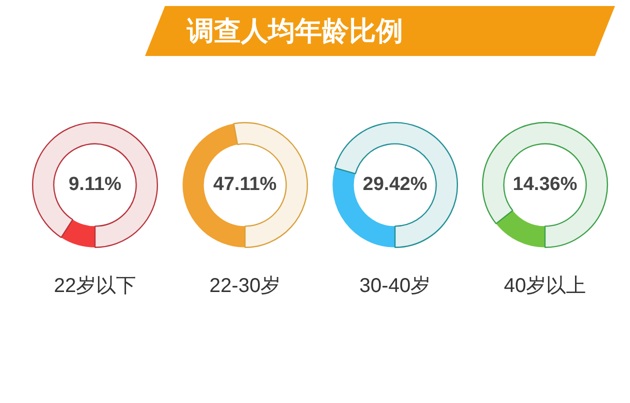  Describe the element at coordinates (95, 185) in the screenshot. I see `text: 9.11%` at that location.